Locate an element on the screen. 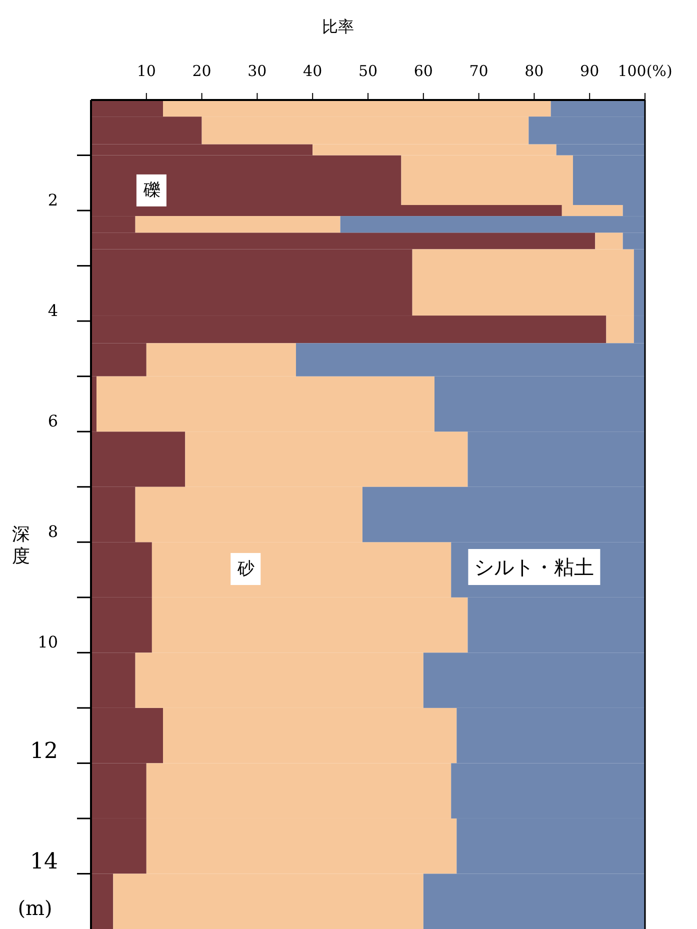  y-tick-label: 10 is located at coordinates (48, 642).